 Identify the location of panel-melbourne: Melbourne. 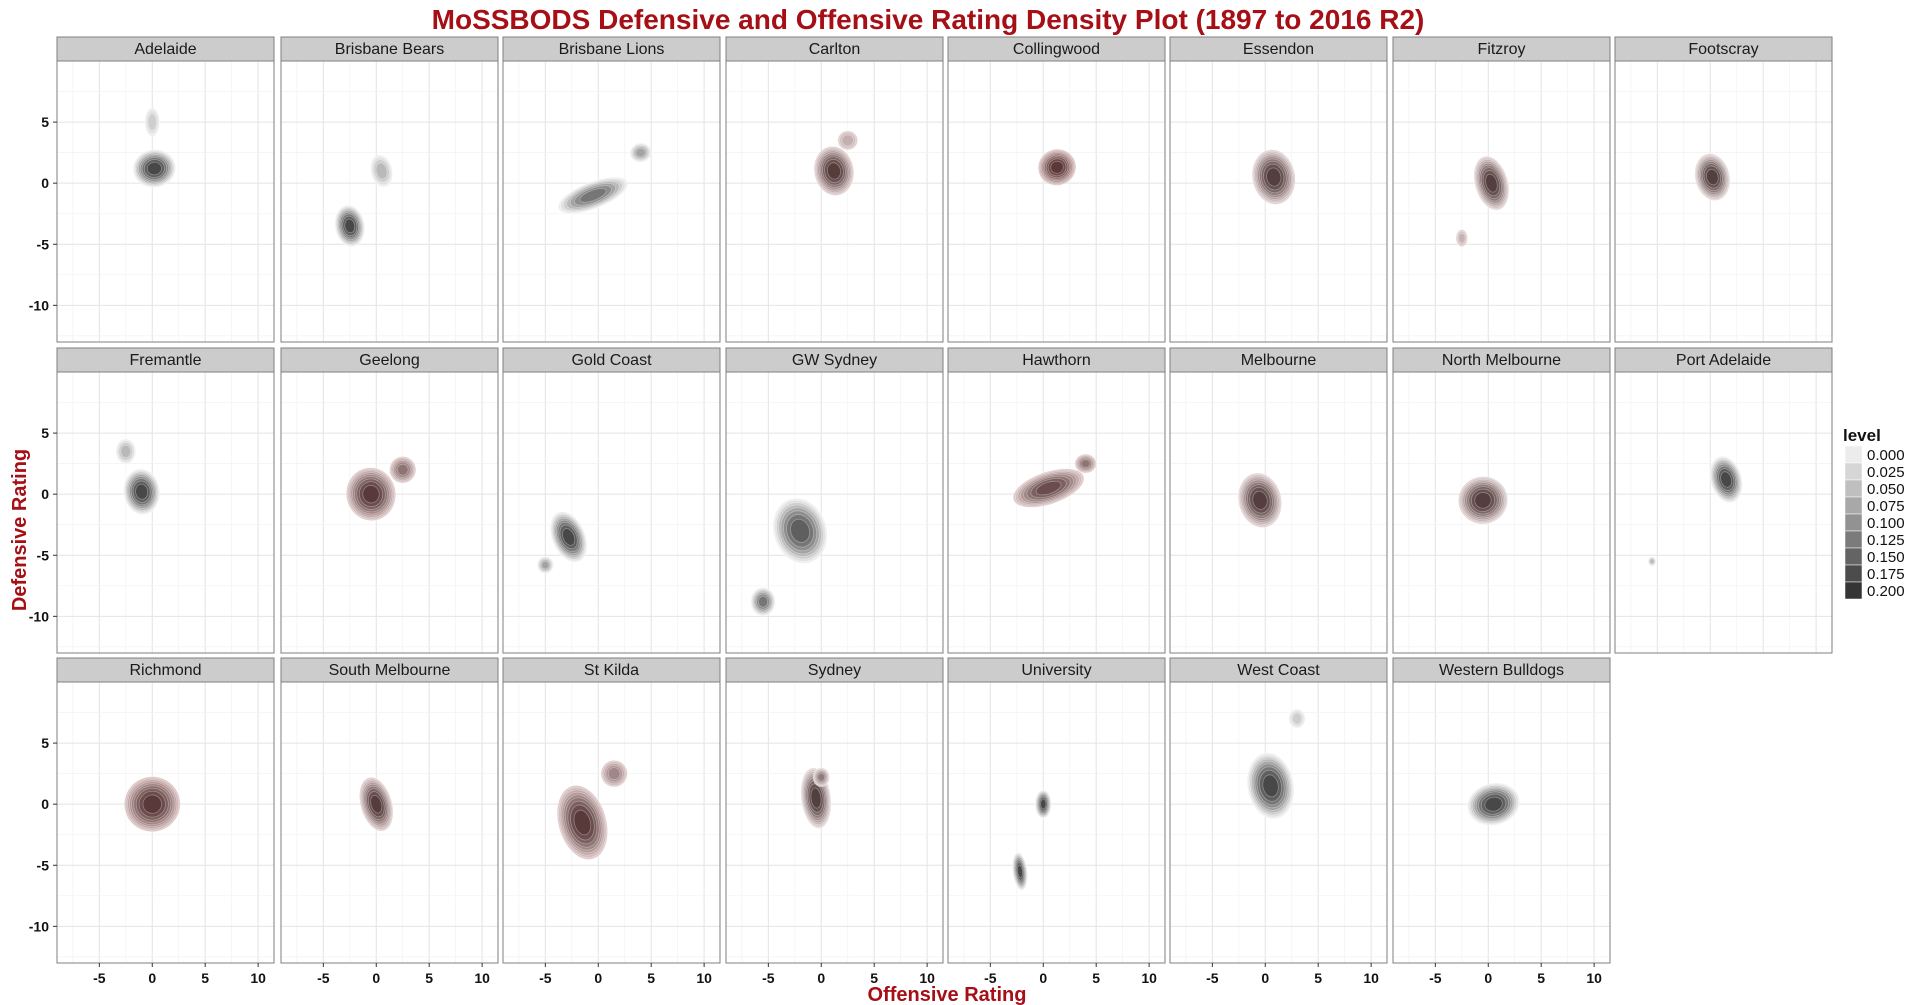
(1278, 500).